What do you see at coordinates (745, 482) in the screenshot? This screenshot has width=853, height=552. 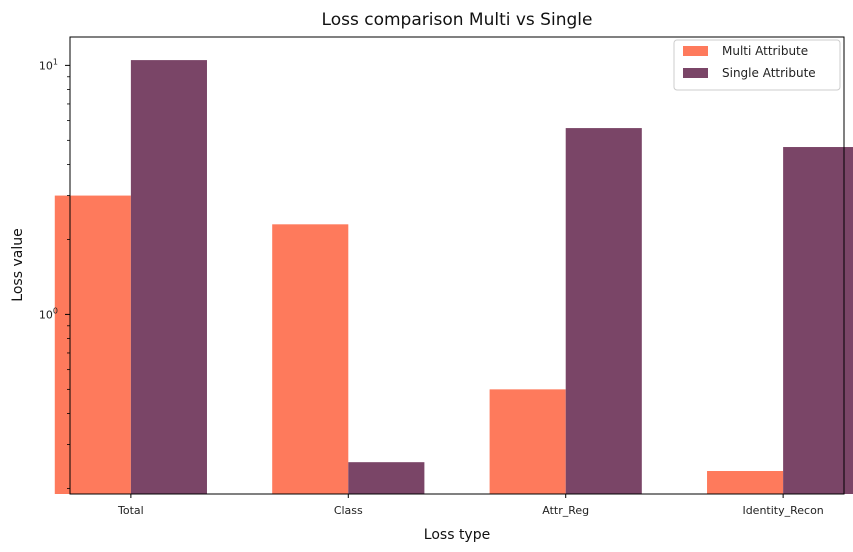 I see `bar-multi-identity-recon` at bounding box center [745, 482].